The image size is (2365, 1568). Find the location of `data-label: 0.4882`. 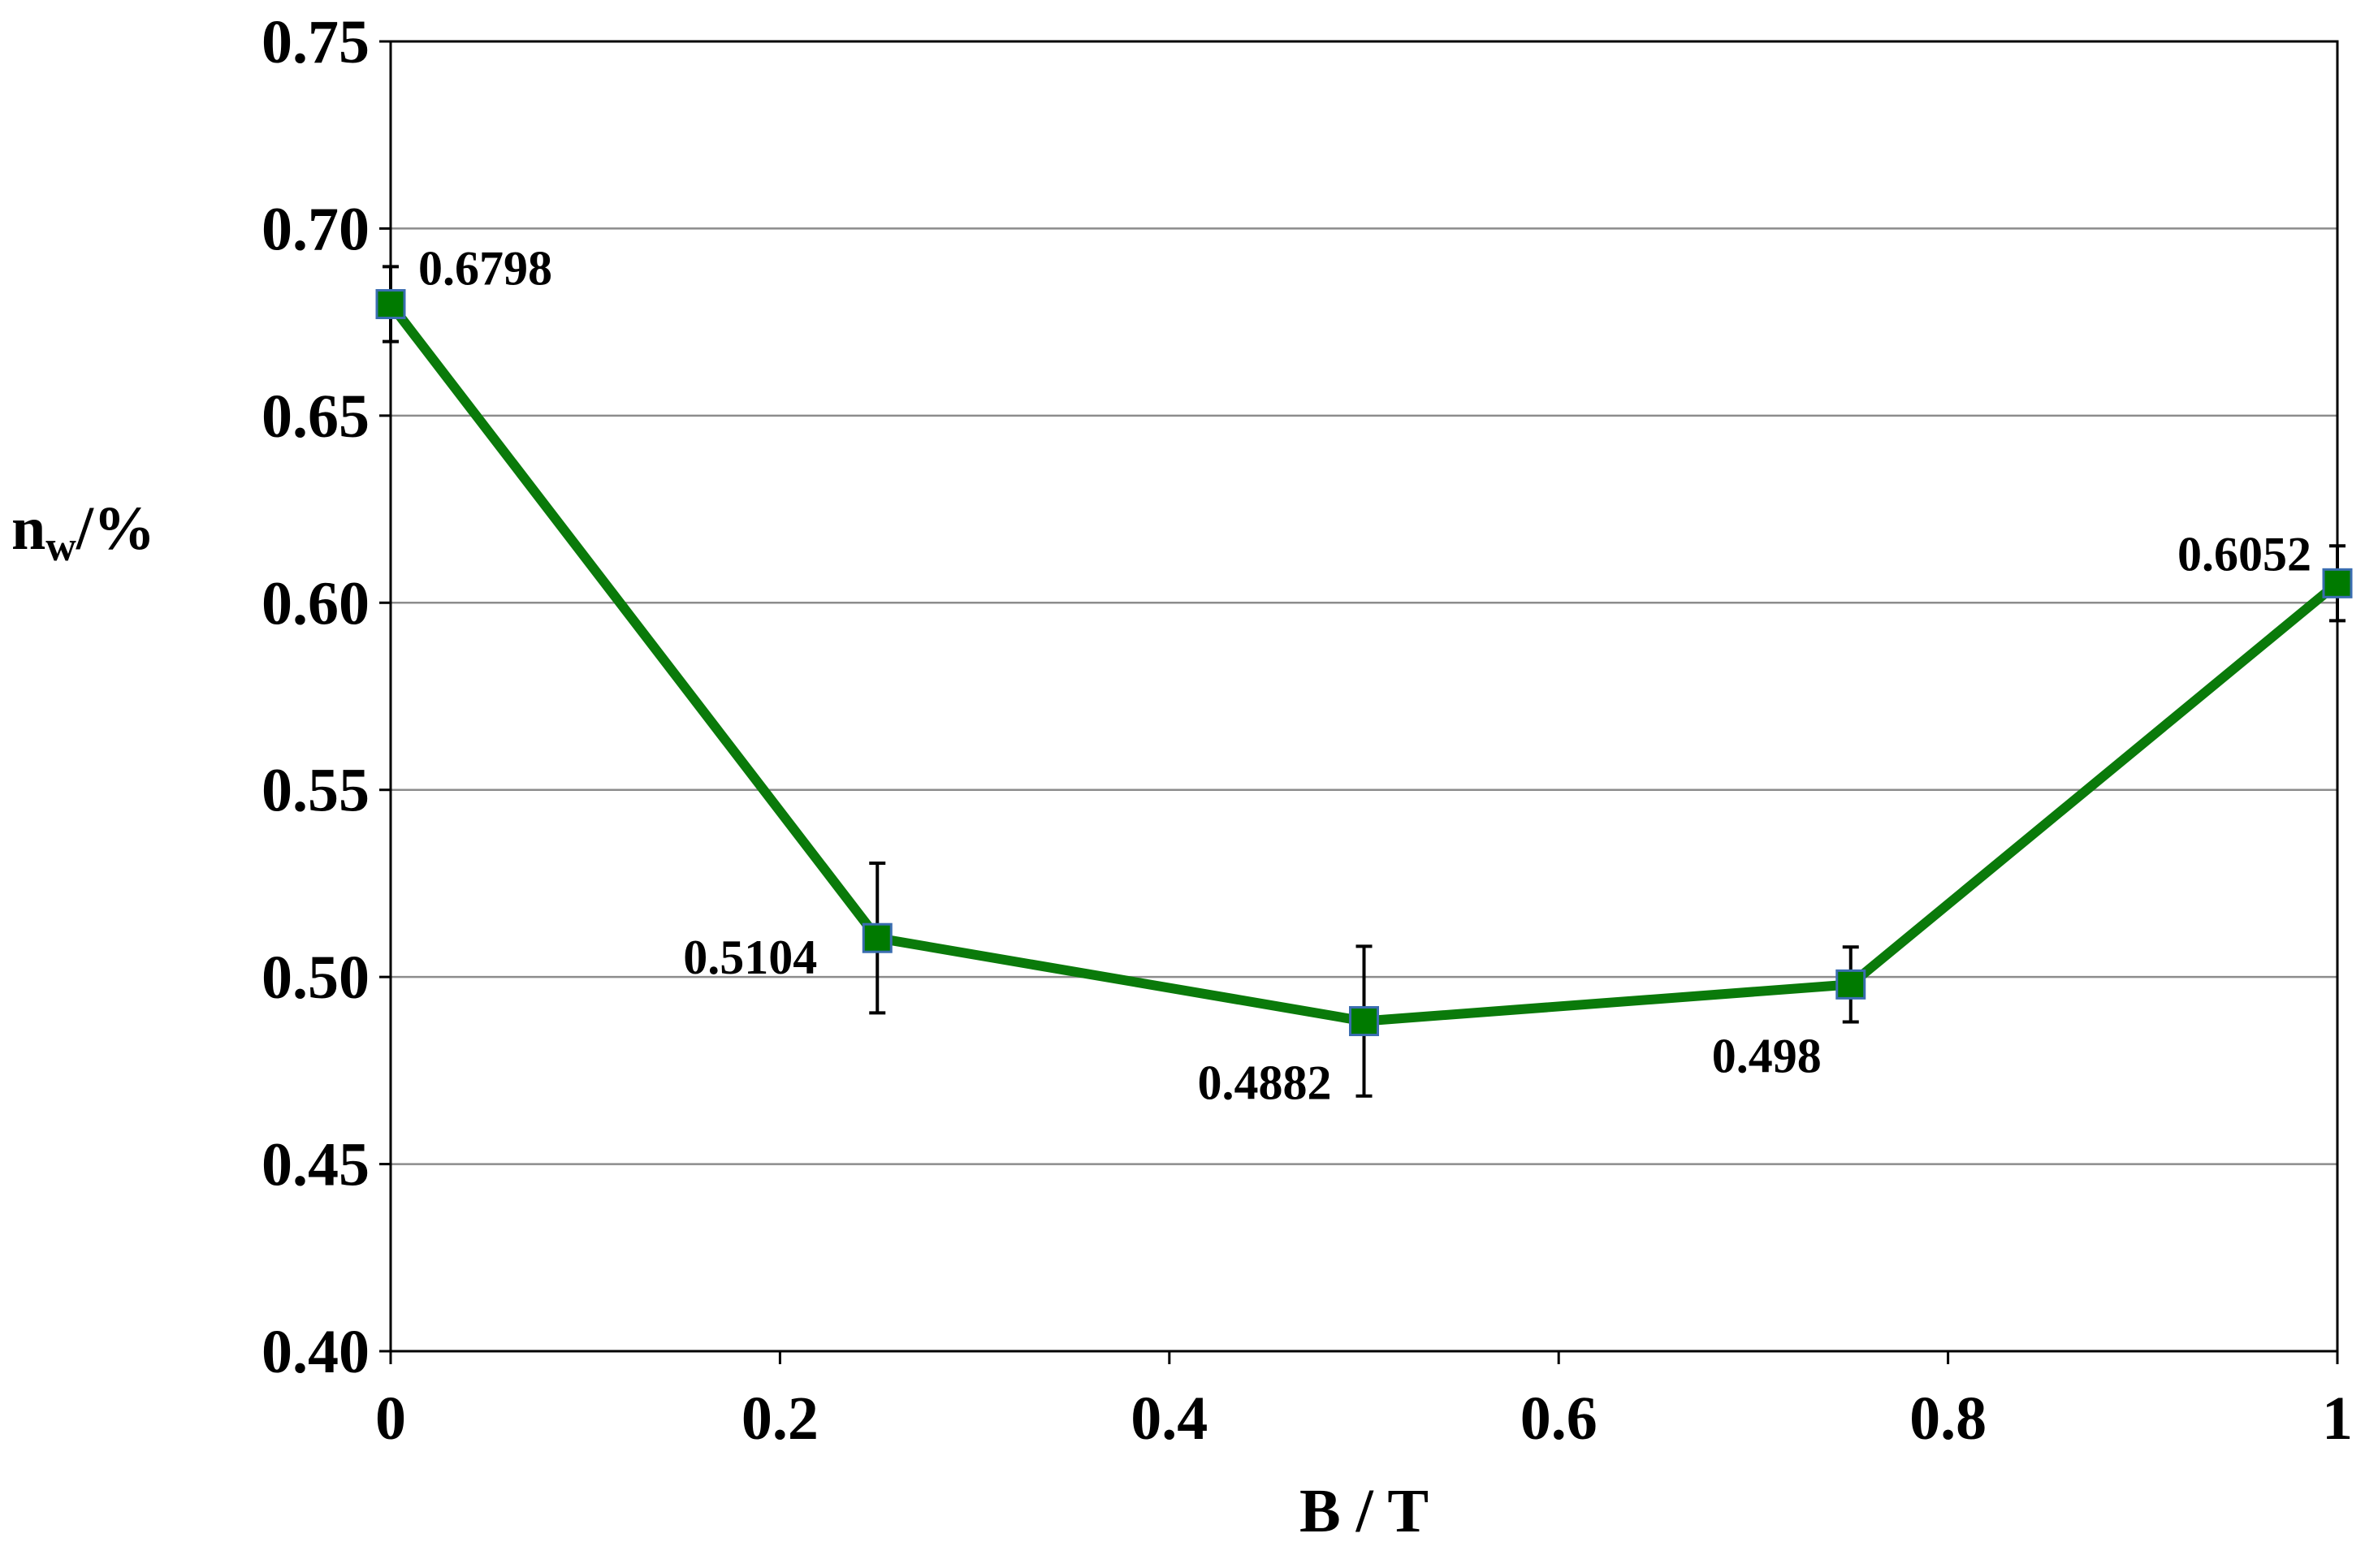

data-label: 0.4882 is located at coordinates (1265, 1083).